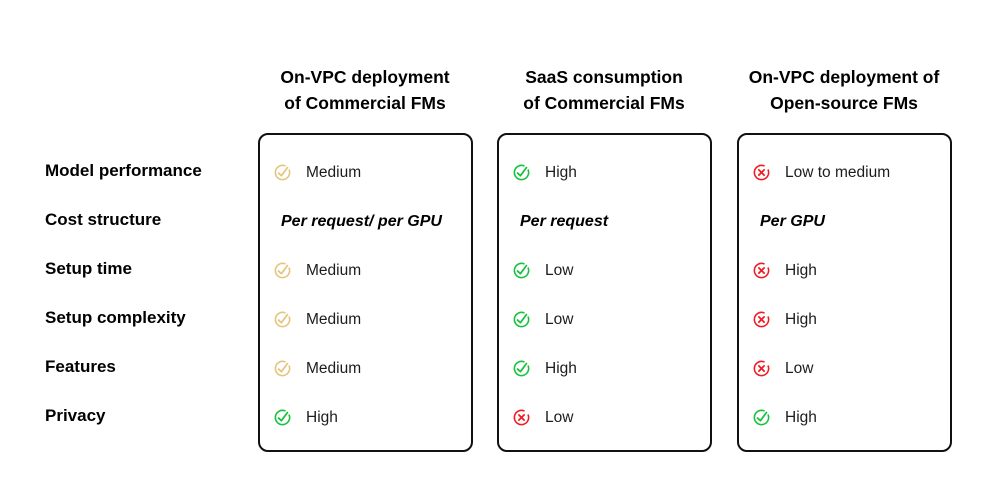  I want to click on cell-value: Low to medium, so click(838, 172).